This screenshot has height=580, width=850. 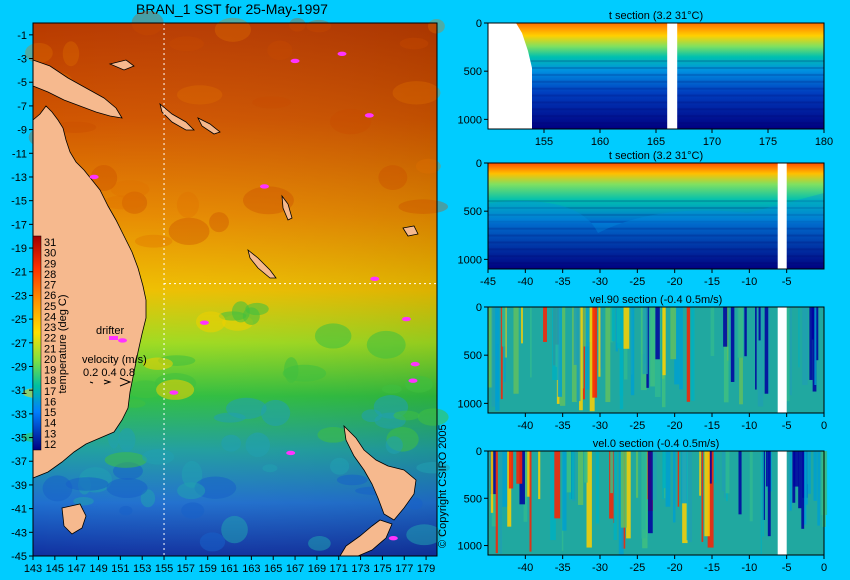 What do you see at coordinates (339, 569) in the screenshot?
I see `map-x-tick-label: 171` at bounding box center [339, 569].